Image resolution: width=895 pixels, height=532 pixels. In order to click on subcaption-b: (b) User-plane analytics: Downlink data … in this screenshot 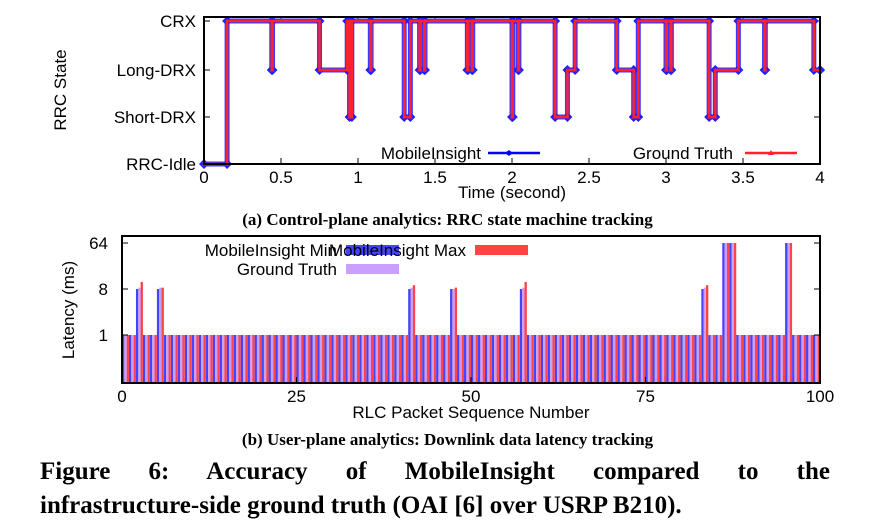, I will do `click(447, 439)`.